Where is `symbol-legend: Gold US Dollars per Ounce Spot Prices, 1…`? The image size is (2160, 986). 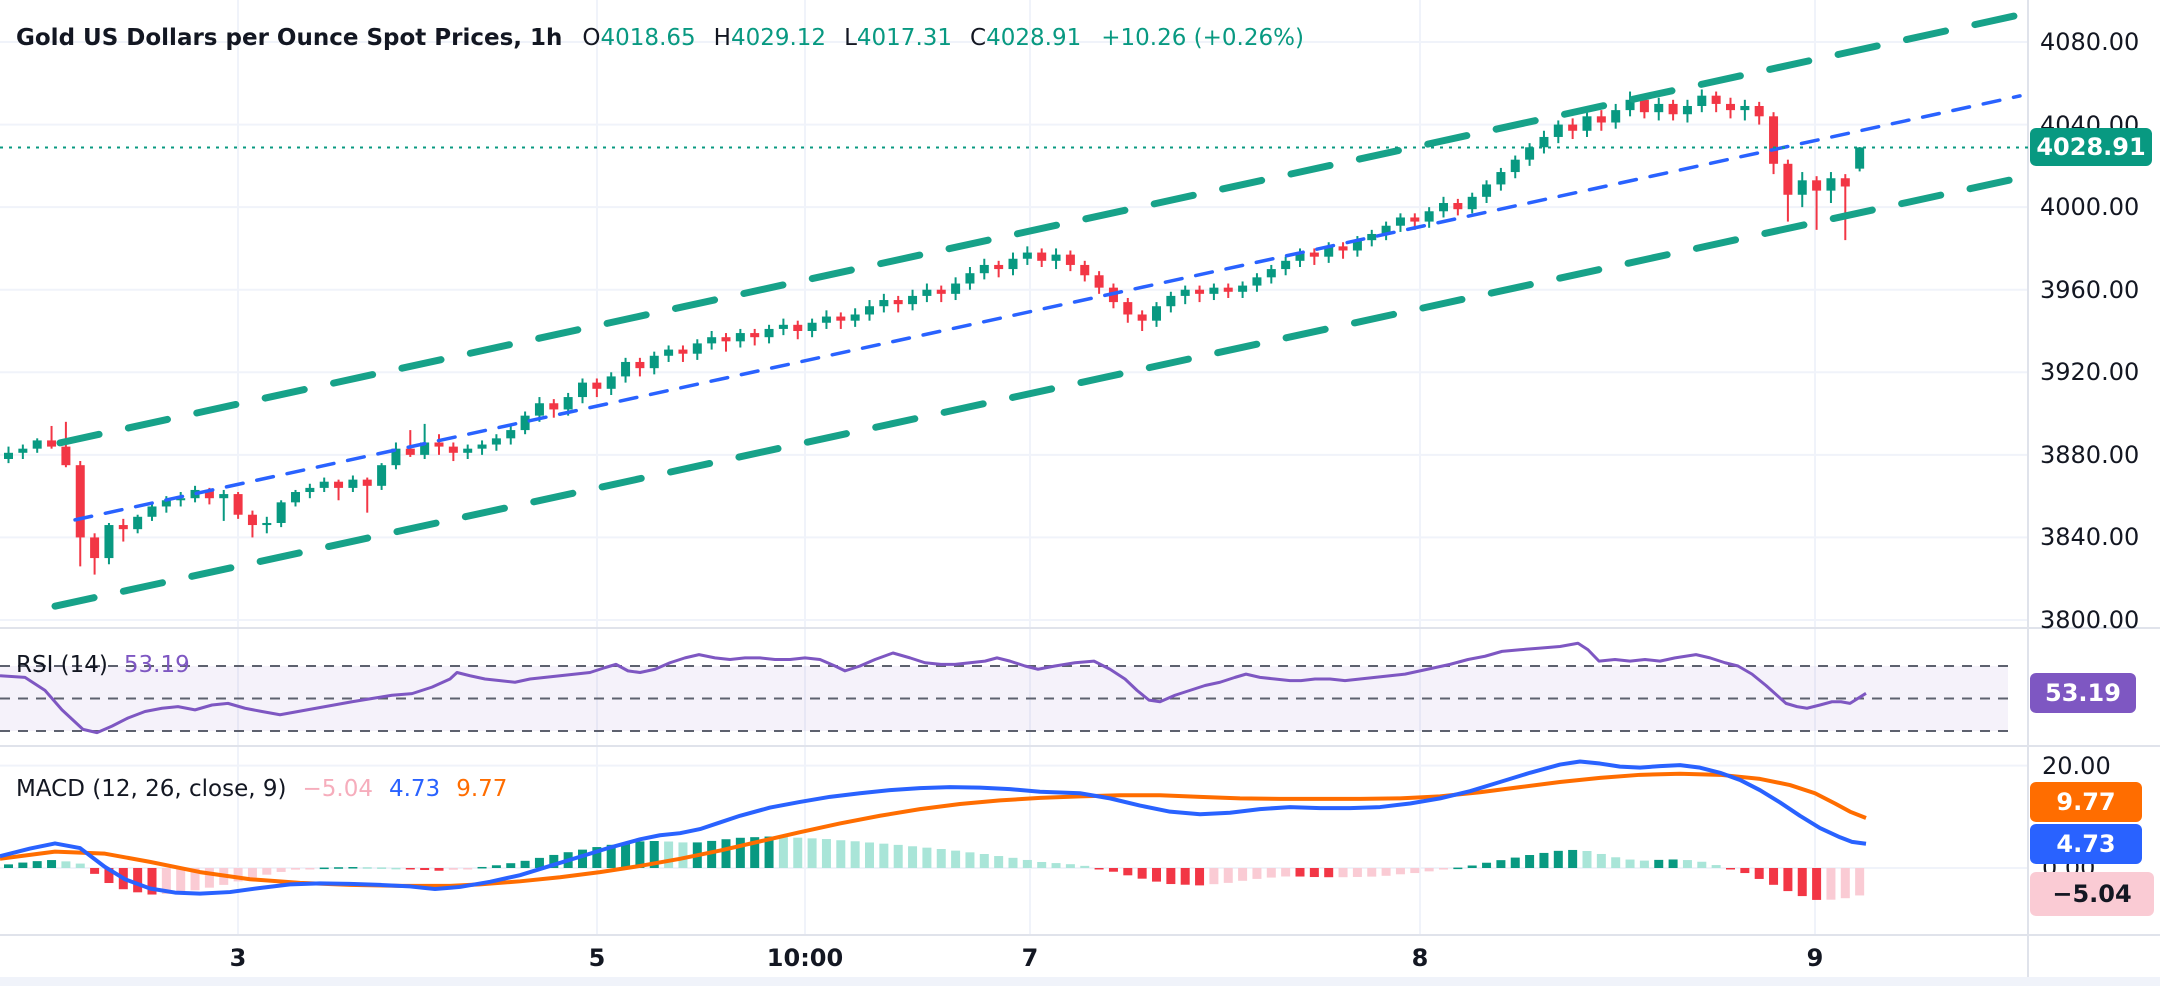
symbol-legend: Gold US Dollars per Ounce Spot Prices, 1… is located at coordinates (660, 38).